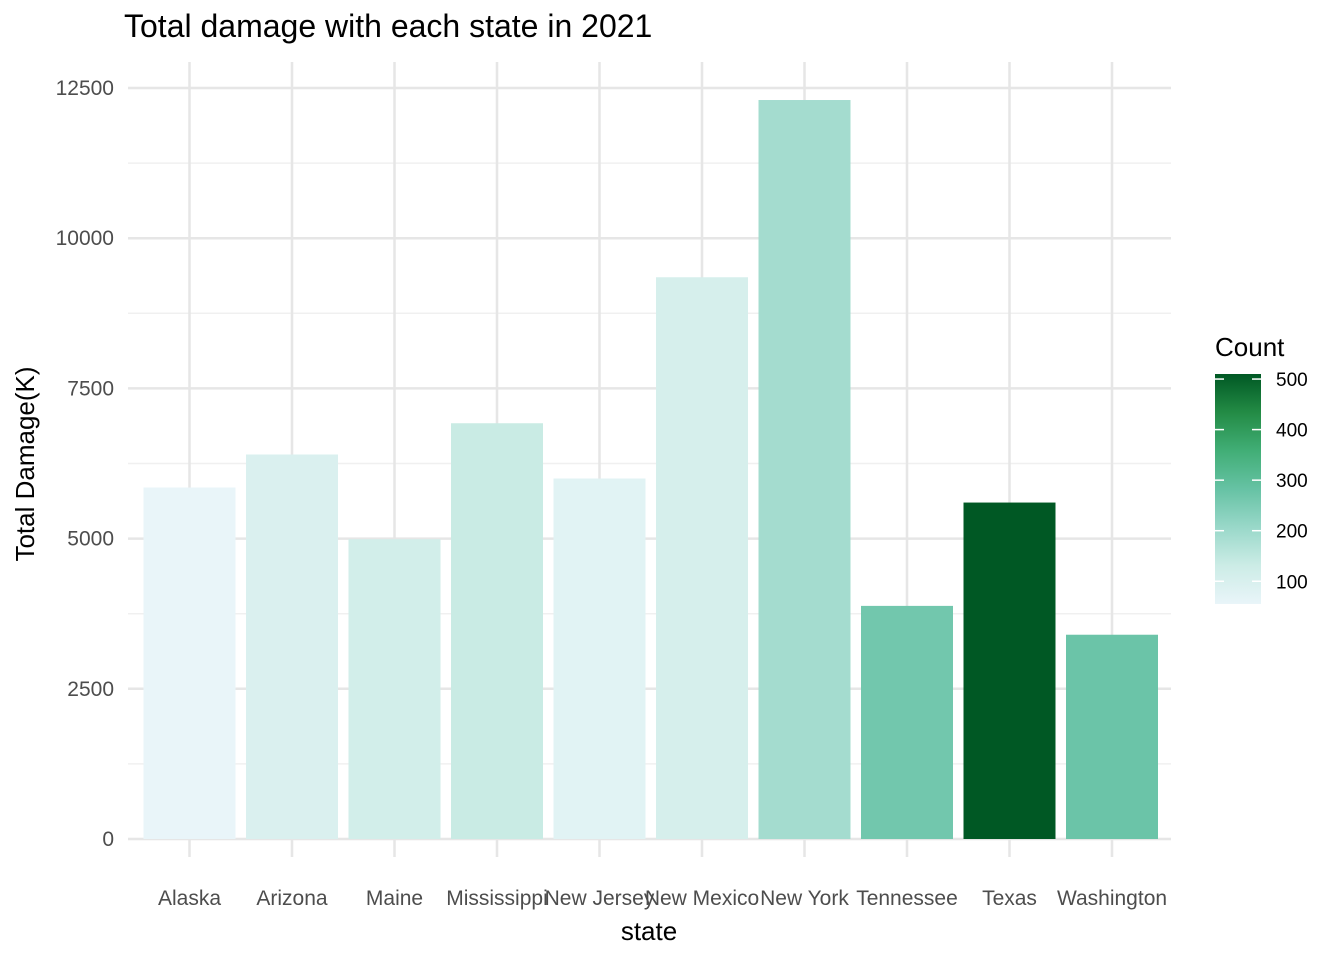  I want to click on legend: Count 100 200 300 400 500, so click(1261, 468).